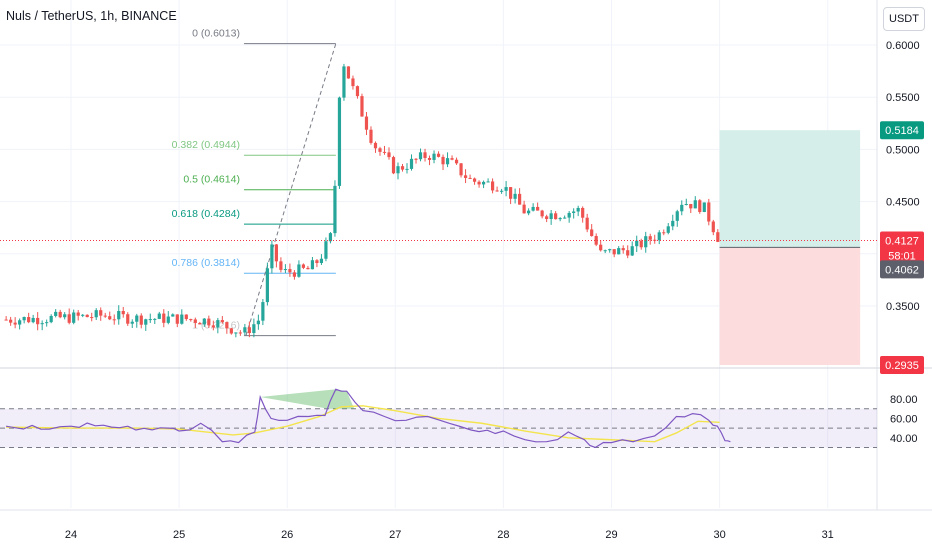 This screenshot has height=555, width=932. What do you see at coordinates (902, 270) in the screenshot?
I see `entry-price-label: 0.4062` at bounding box center [902, 270].